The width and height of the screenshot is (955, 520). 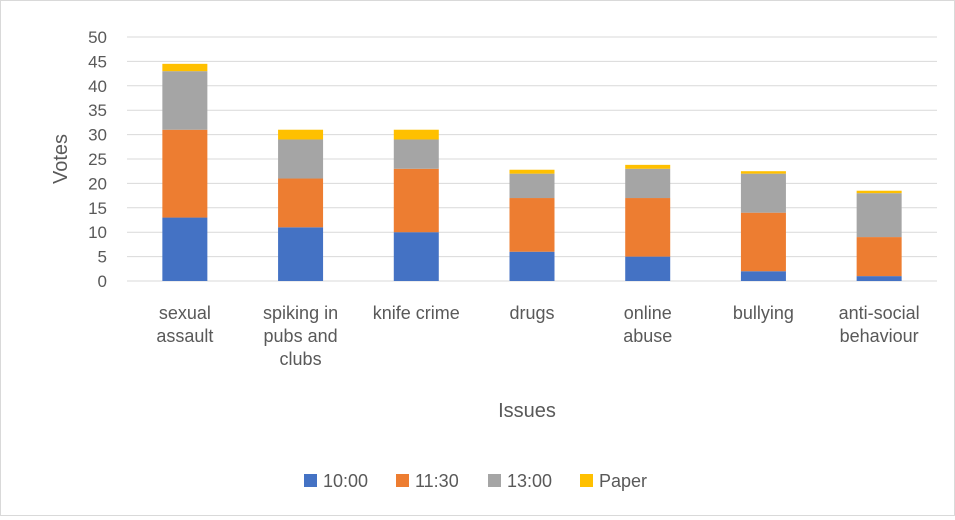 What do you see at coordinates (527, 411) in the screenshot?
I see `x-axis-title: Issues` at bounding box center [527, 411].